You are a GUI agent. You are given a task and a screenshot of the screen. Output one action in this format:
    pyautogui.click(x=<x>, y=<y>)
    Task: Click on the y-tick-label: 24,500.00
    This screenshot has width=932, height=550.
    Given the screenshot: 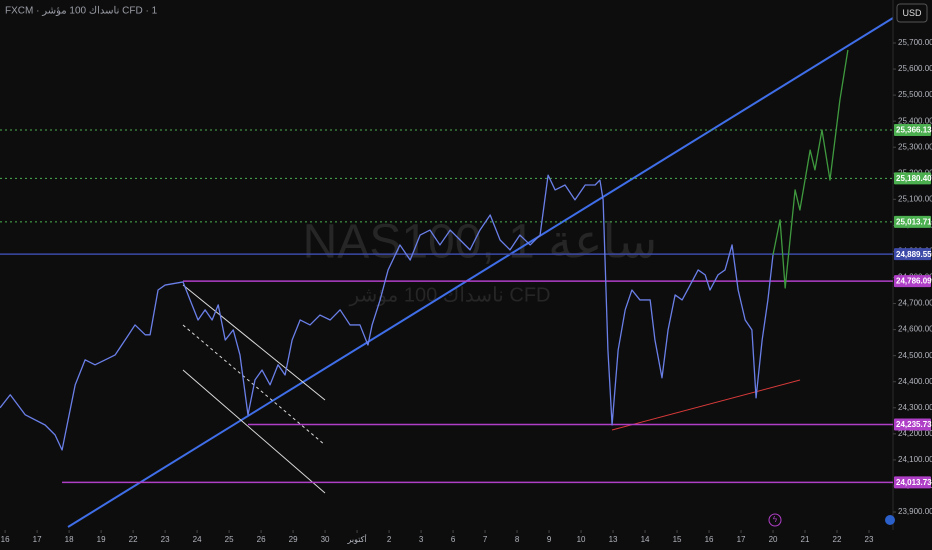 What is the action you would take?
    pyautogui.click(x=915, y=355)
    